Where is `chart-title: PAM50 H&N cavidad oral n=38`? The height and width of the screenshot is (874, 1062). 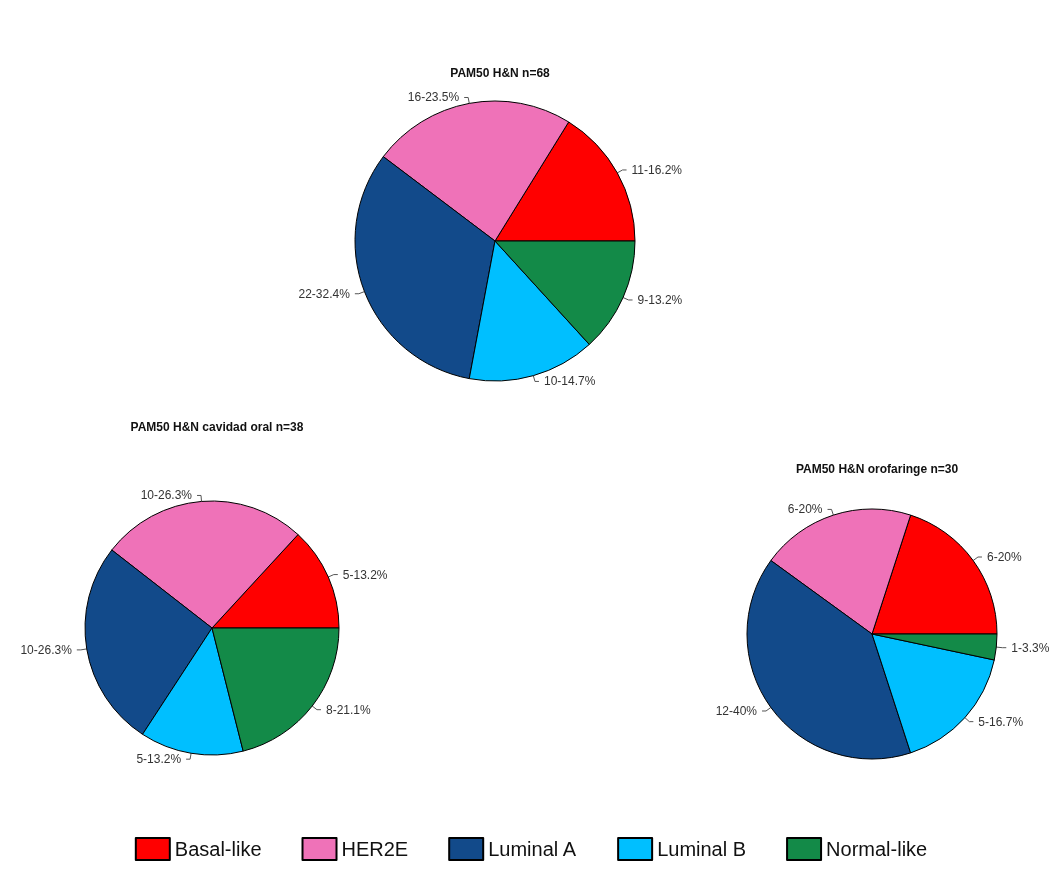
chart-title: PAM50 H&N cavidad oral n=38 is located at coordinates (217, 427).